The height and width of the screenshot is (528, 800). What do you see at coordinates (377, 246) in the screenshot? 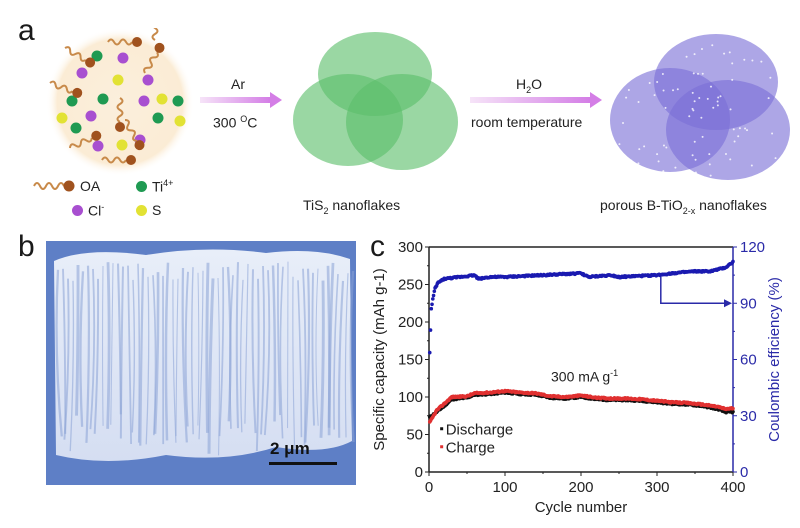
I see `panel-c-label: c` at bounding box center [377, 246].